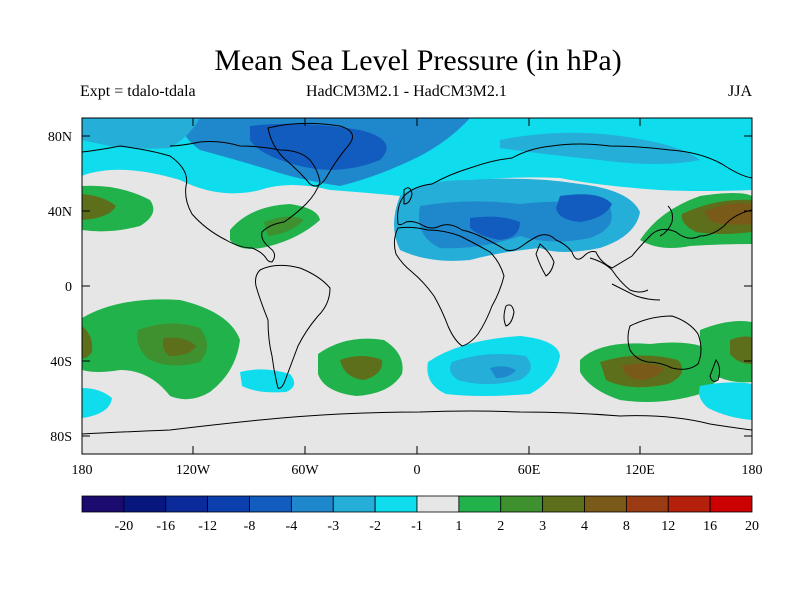 The image size is (800, 600). Describe the element at coordinates (741, 350) in the screenshot. I see `contour-positive-spacific-east-core` at that location.